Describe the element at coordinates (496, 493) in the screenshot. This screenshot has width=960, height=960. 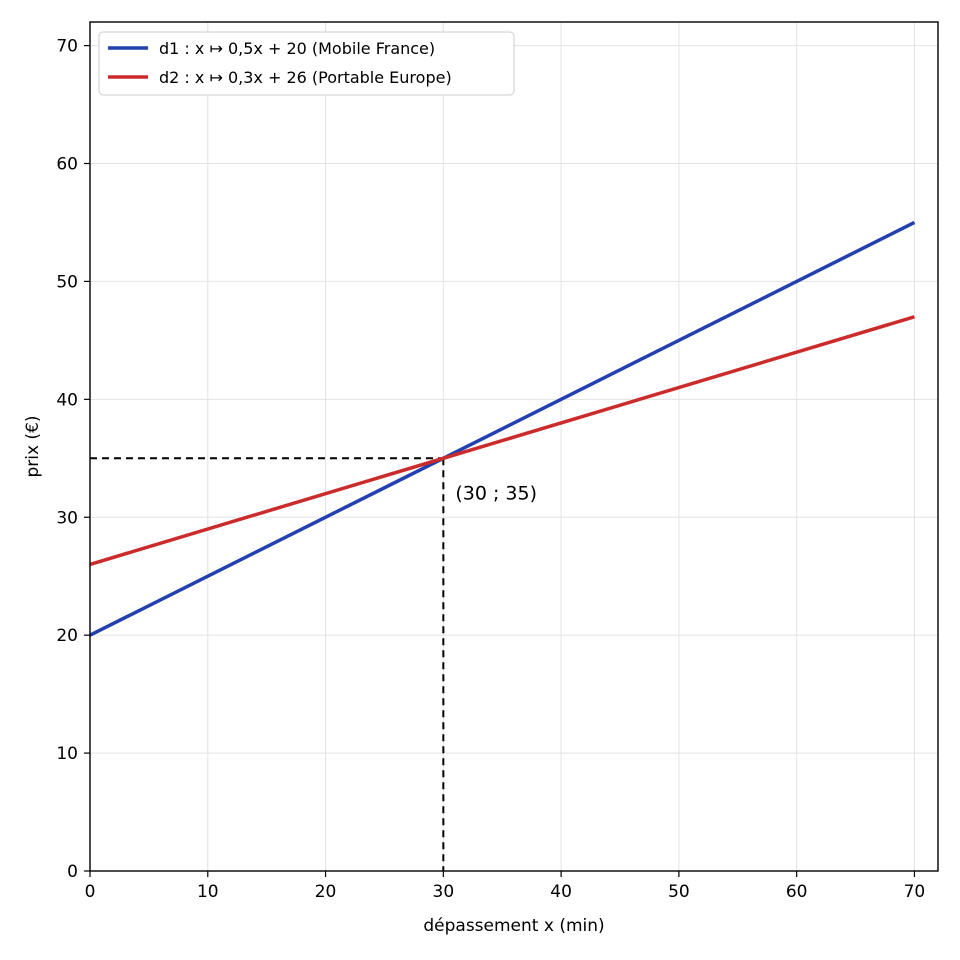
I see `intersection-label: (30 ; 35)` at that location.